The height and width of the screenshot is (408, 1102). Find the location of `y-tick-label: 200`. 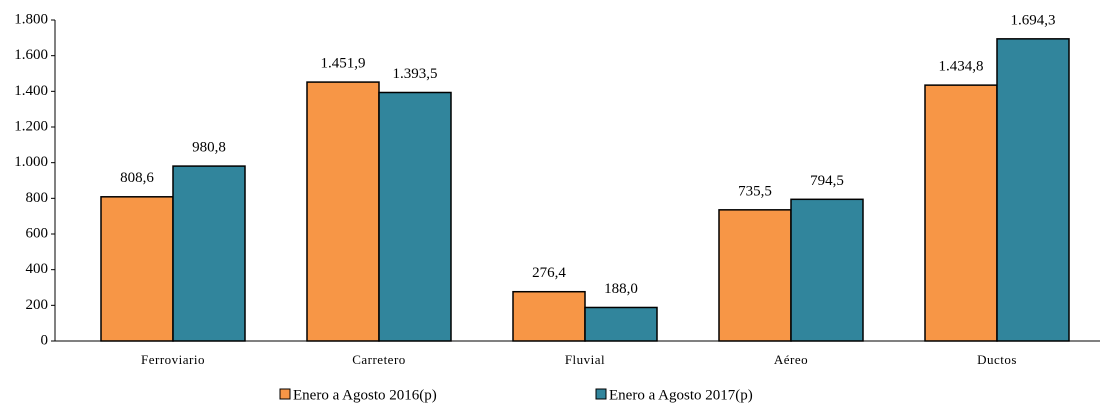

y-tick-label: 200 is located at coordinates (37, 305).